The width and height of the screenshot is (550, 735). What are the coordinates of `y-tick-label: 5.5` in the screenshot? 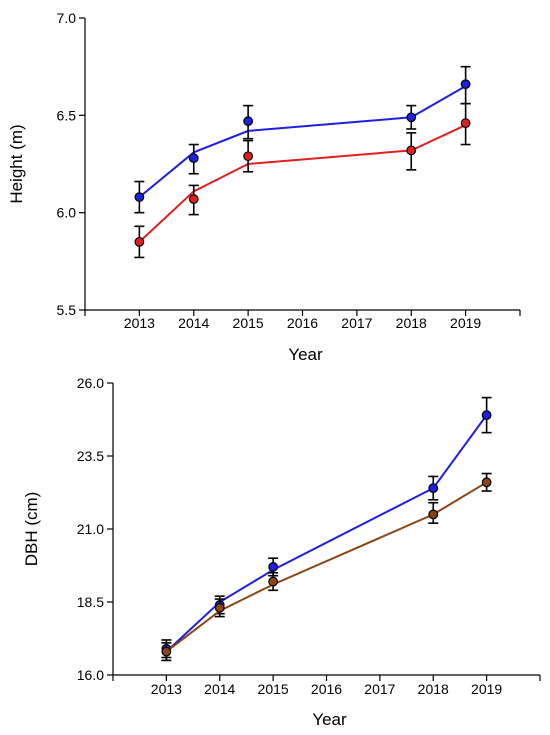 It's located at (67, 310).